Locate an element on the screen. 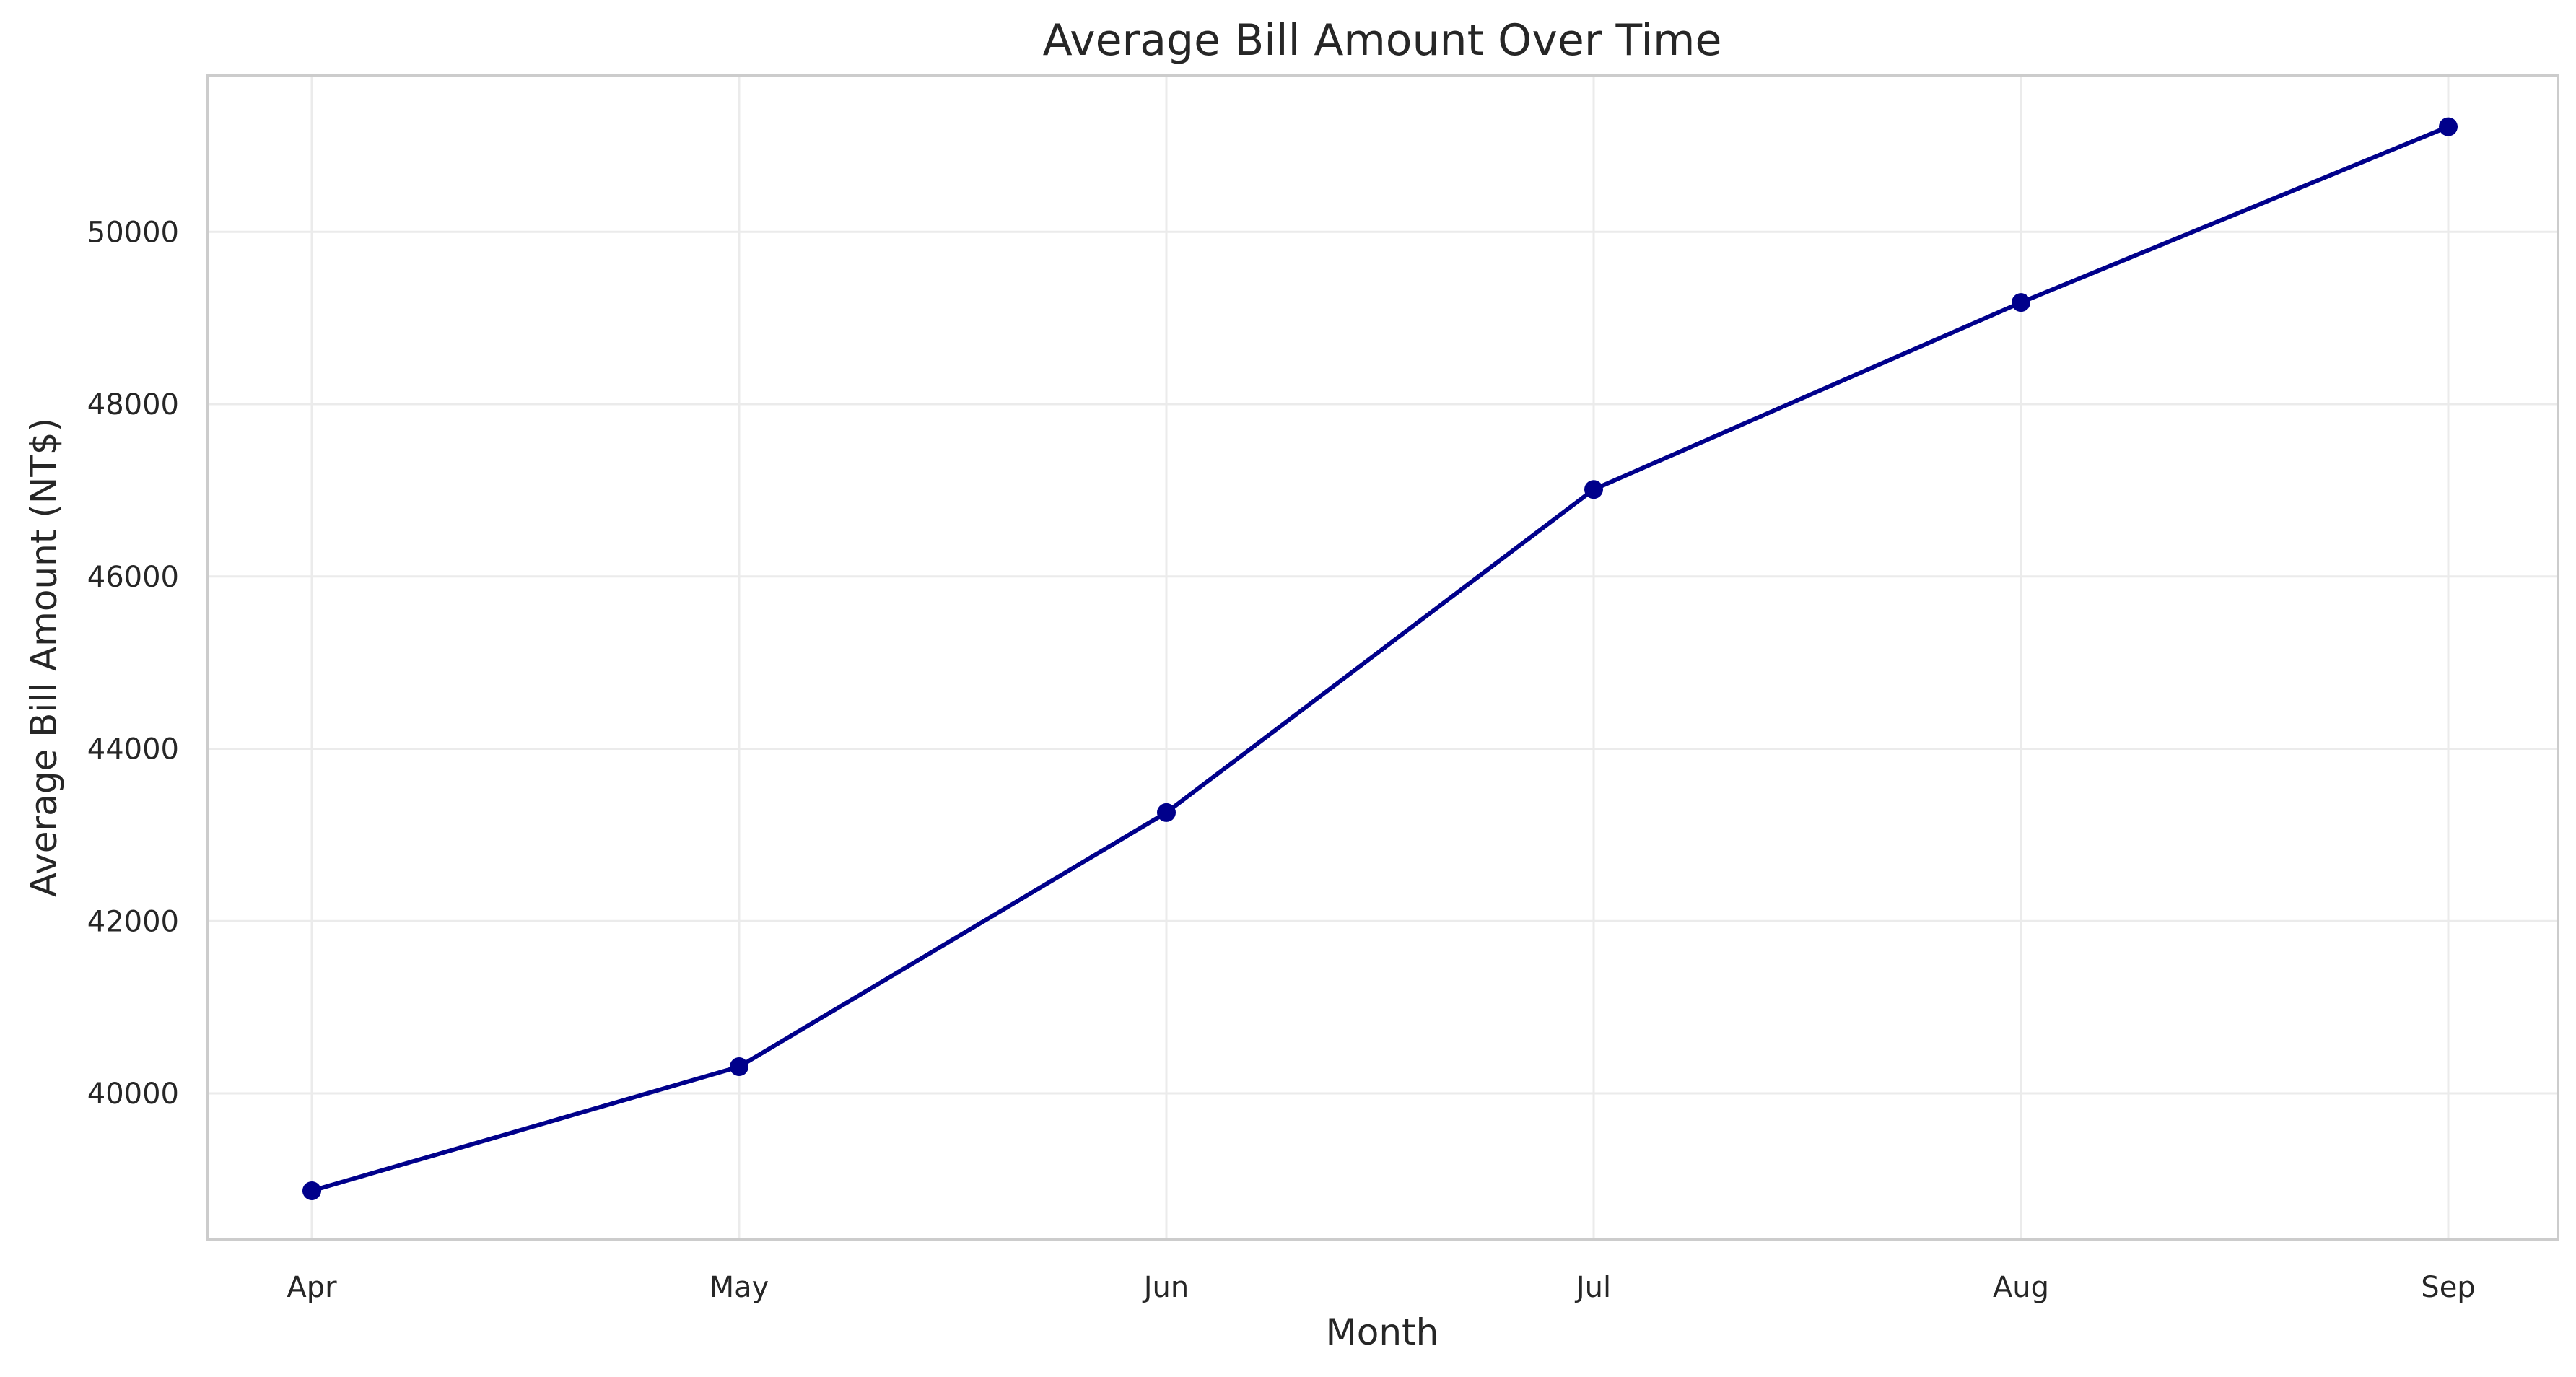 The height and width of the screenshot is (1377, 2576). y-tick-label: 42000 is located at coordinates (133, 921).